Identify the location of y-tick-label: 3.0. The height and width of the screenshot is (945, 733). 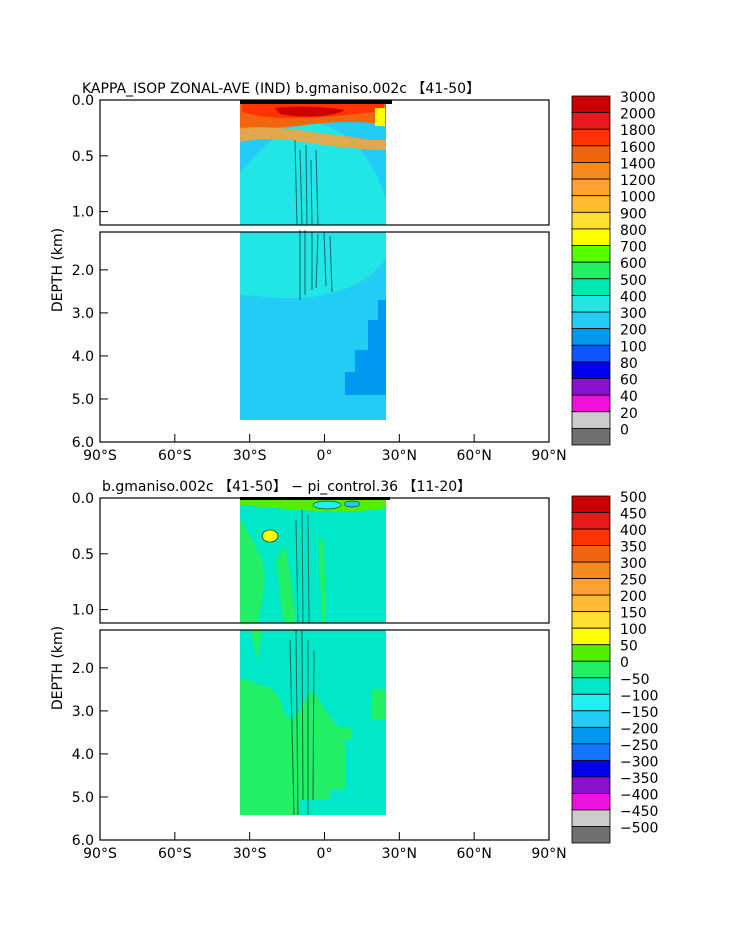
(83, 712).